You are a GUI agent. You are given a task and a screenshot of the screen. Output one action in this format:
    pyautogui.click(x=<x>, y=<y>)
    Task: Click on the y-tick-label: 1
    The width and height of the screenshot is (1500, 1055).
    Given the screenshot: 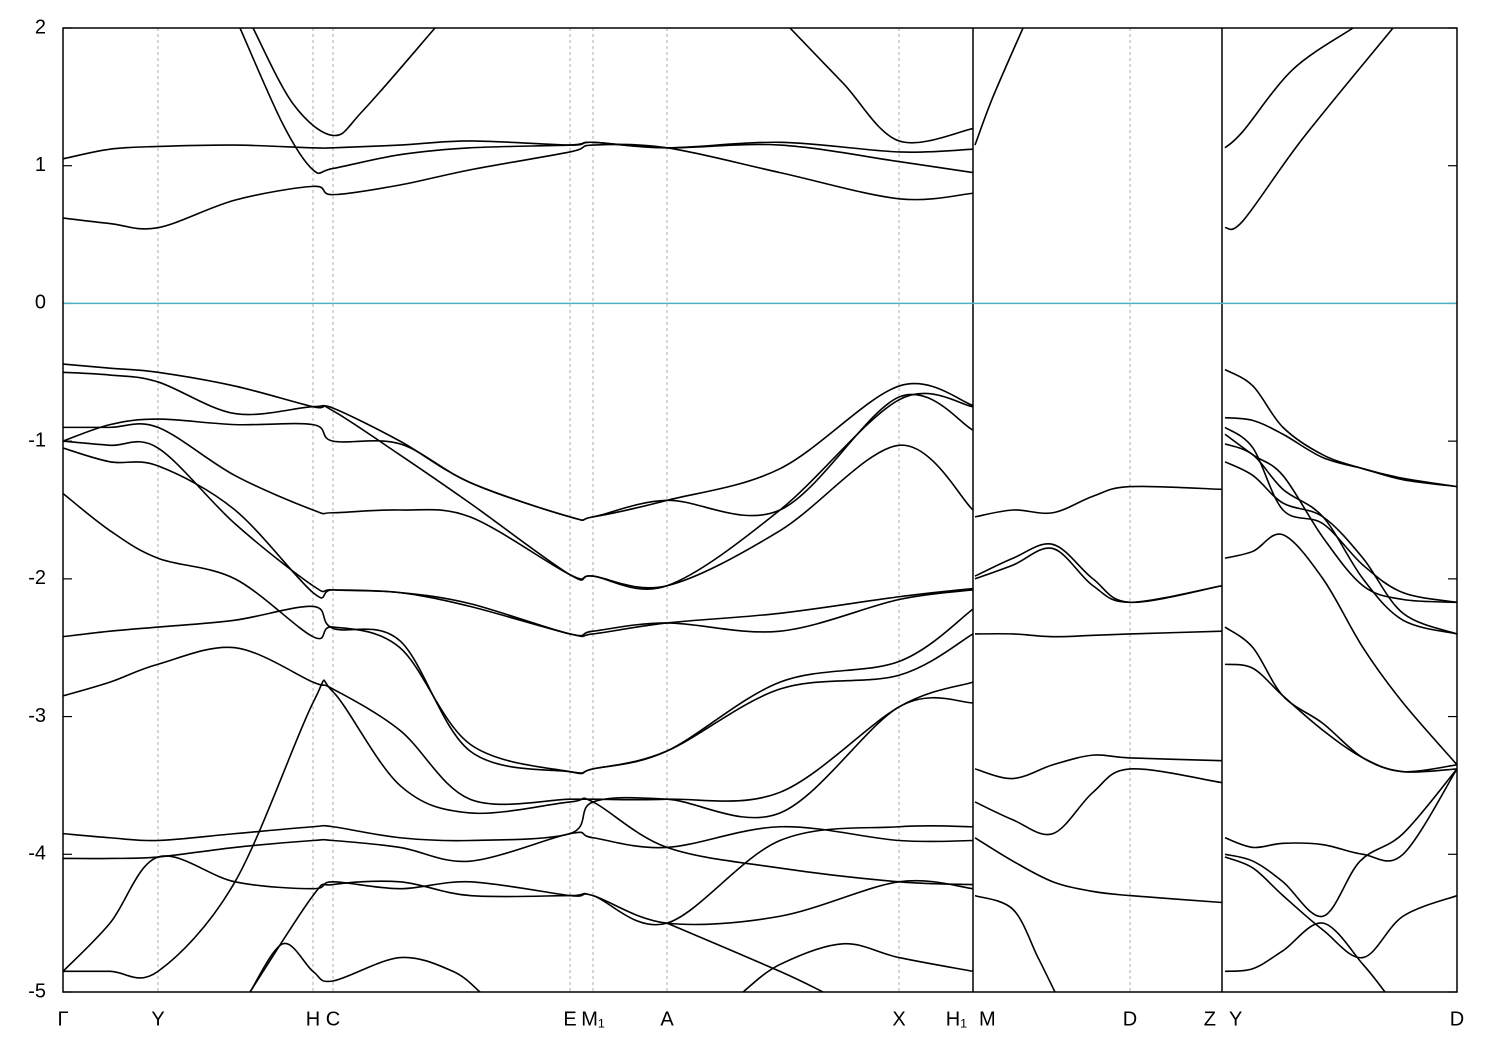 What is the action you would take?
    pyautogui.click(x=40, y=165)
    